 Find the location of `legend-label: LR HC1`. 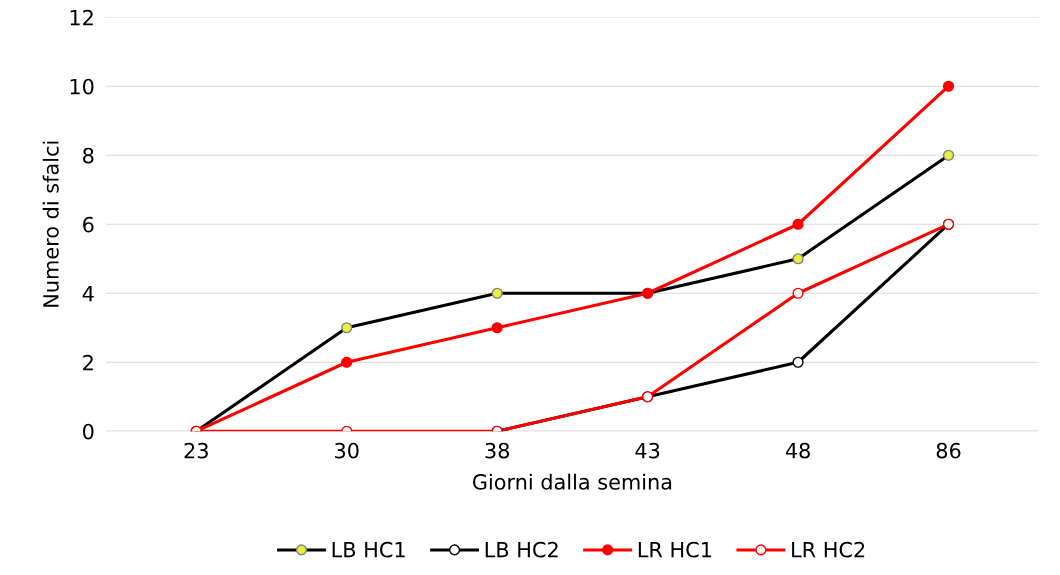

legend-label: LR HC1 is located at coordinates (675, 549).